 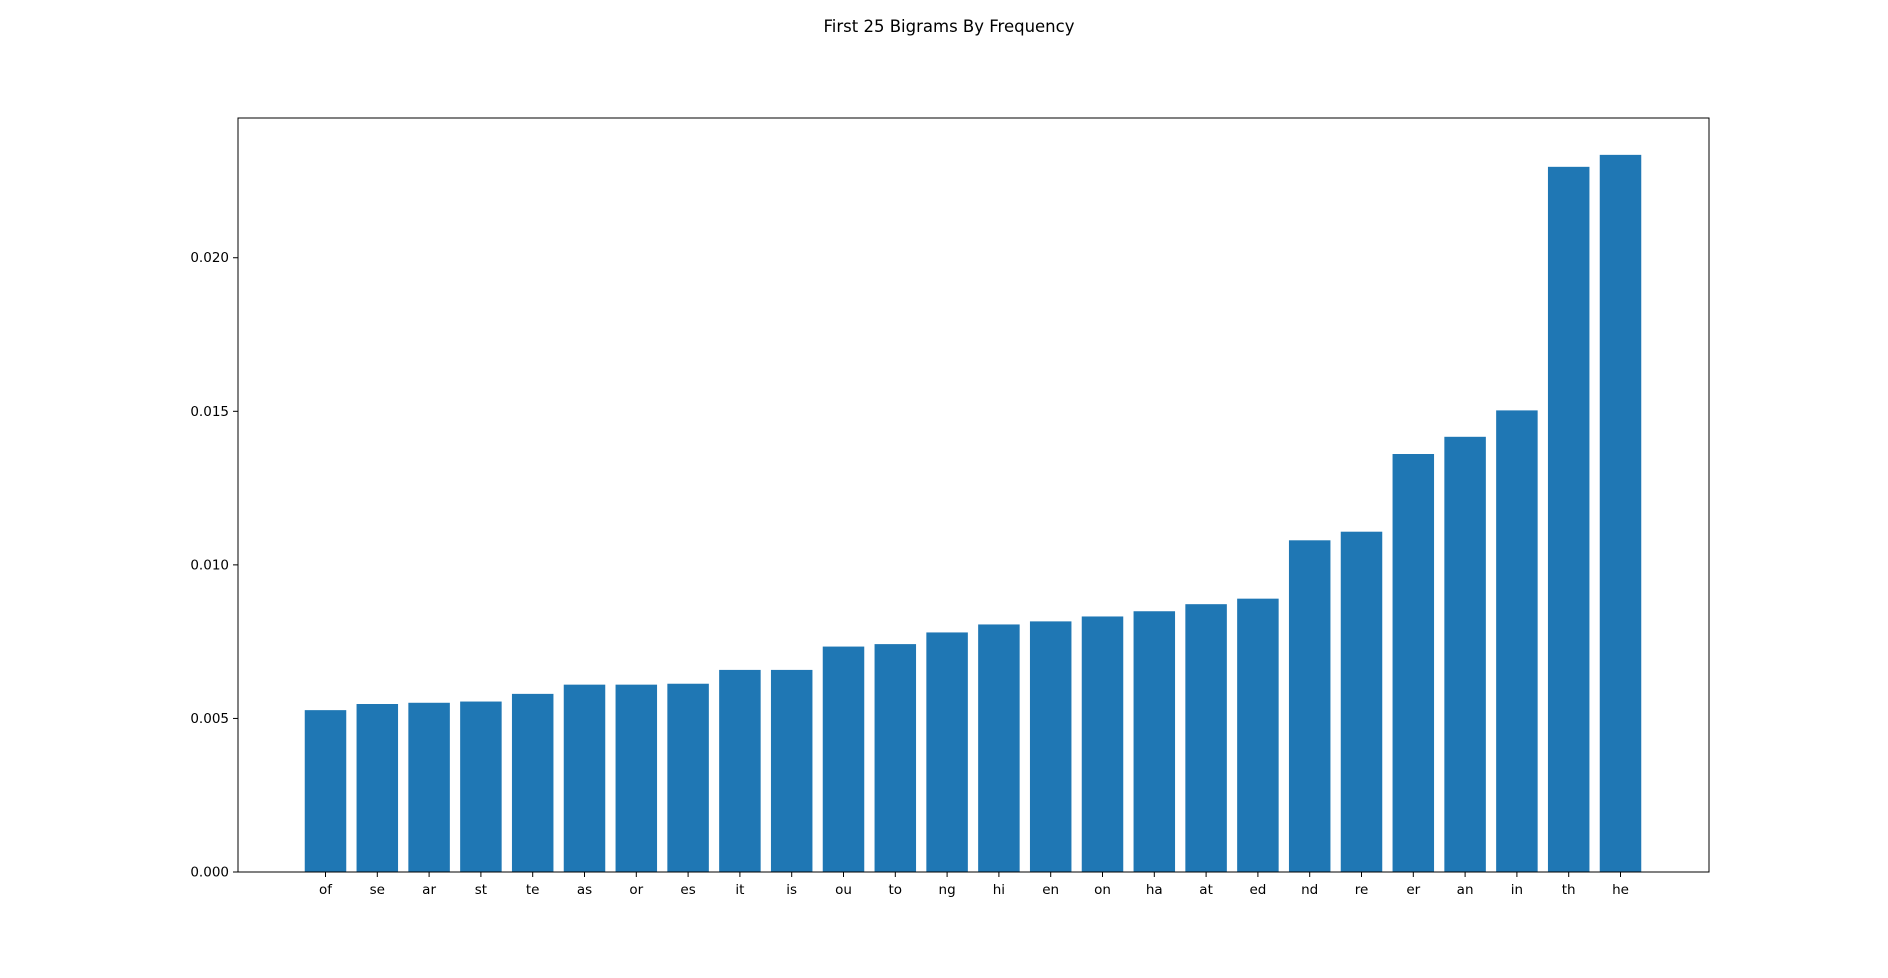 What do you see at coordinates (1206, 890) in the screenshot?
I see `x-tick-label-at: at` at bounding box center [1206, 890].